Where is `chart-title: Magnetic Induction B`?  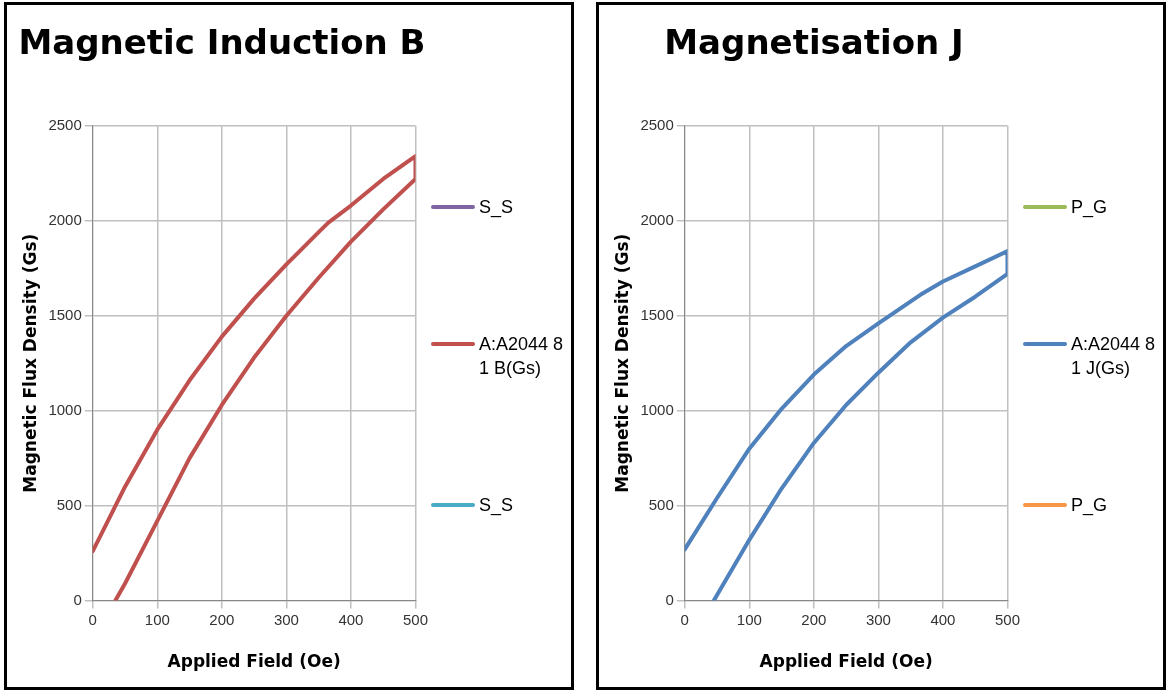
chart-title: Magnetic Induction B is located at coordinates (222, 42).